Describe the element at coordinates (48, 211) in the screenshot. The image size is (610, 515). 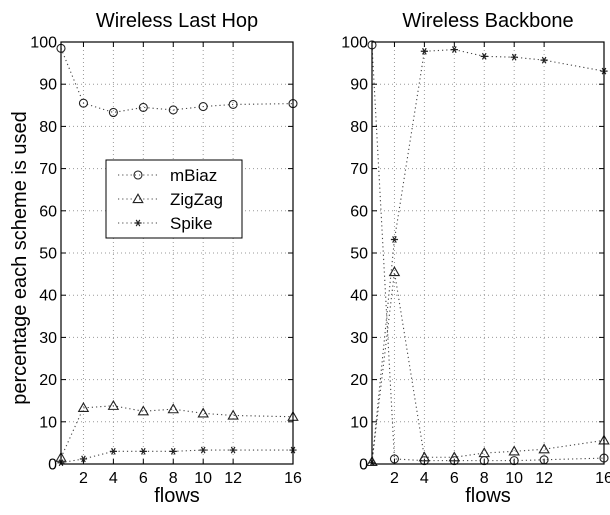
I see `y-tick-label-last-hop: 60` at that location.